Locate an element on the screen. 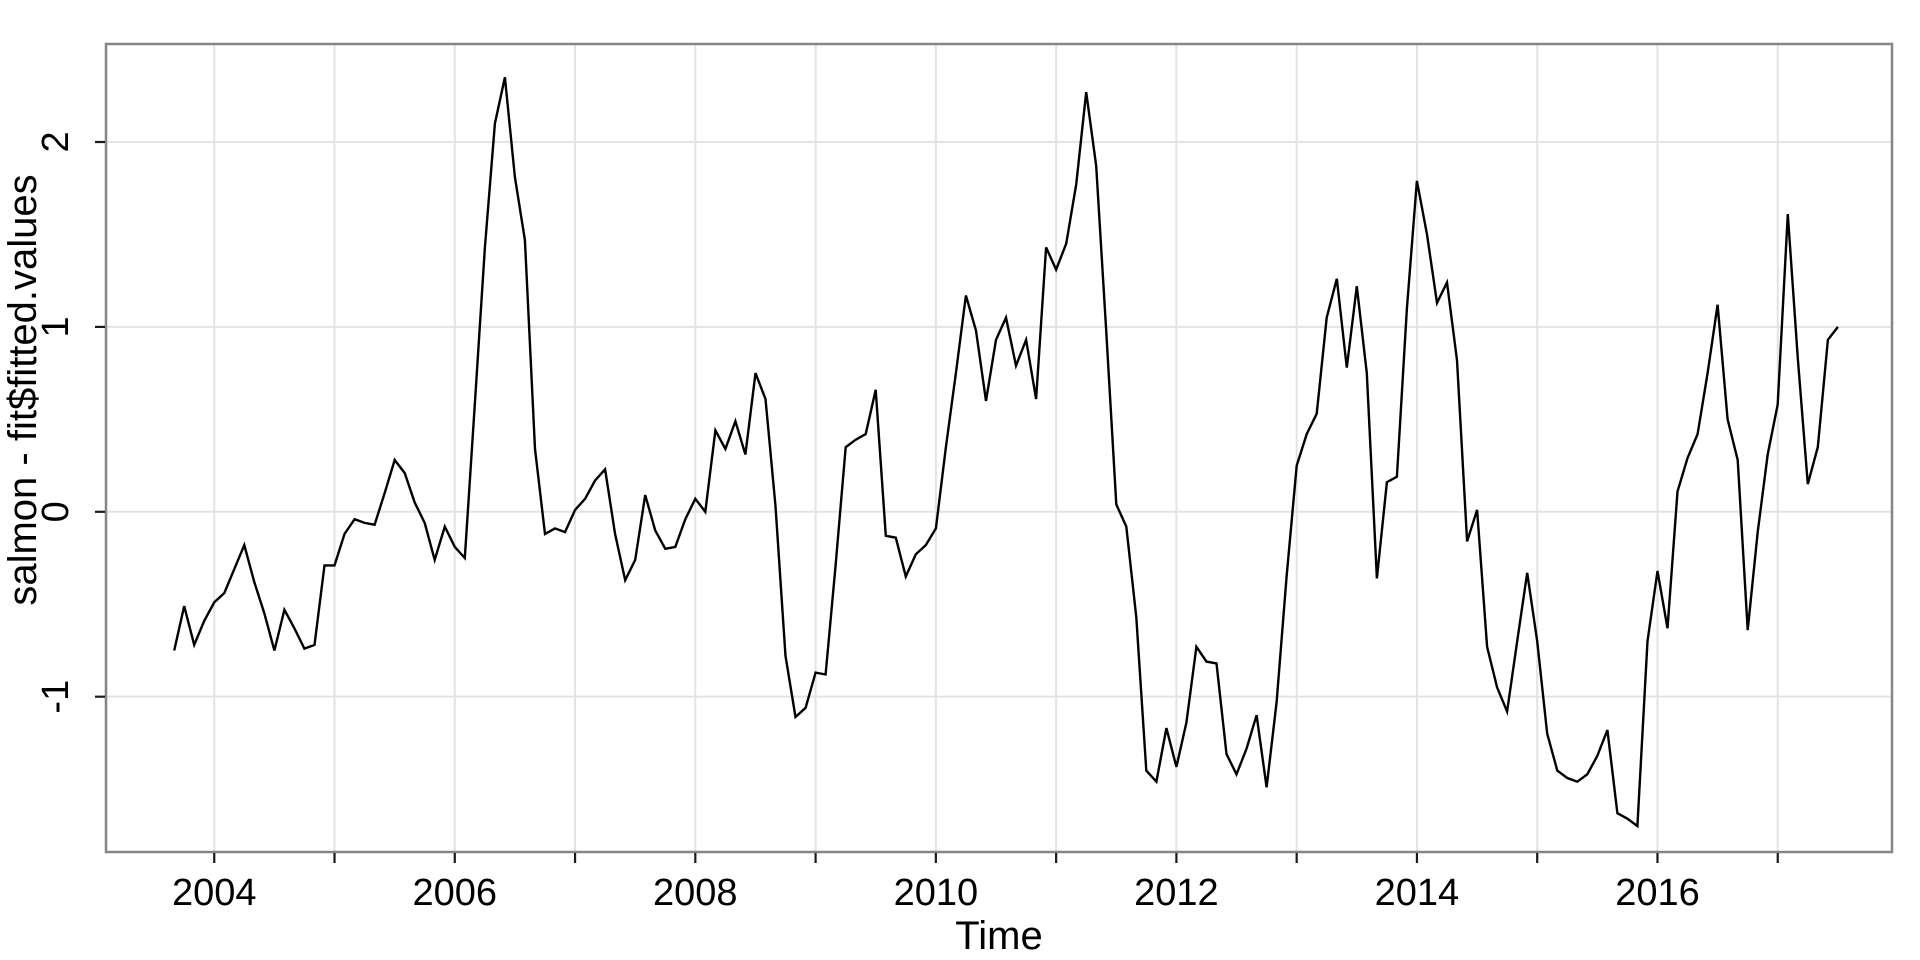 The image size is (1920, 960). y-tick-label: 0 is located at coordinates (56, 511).